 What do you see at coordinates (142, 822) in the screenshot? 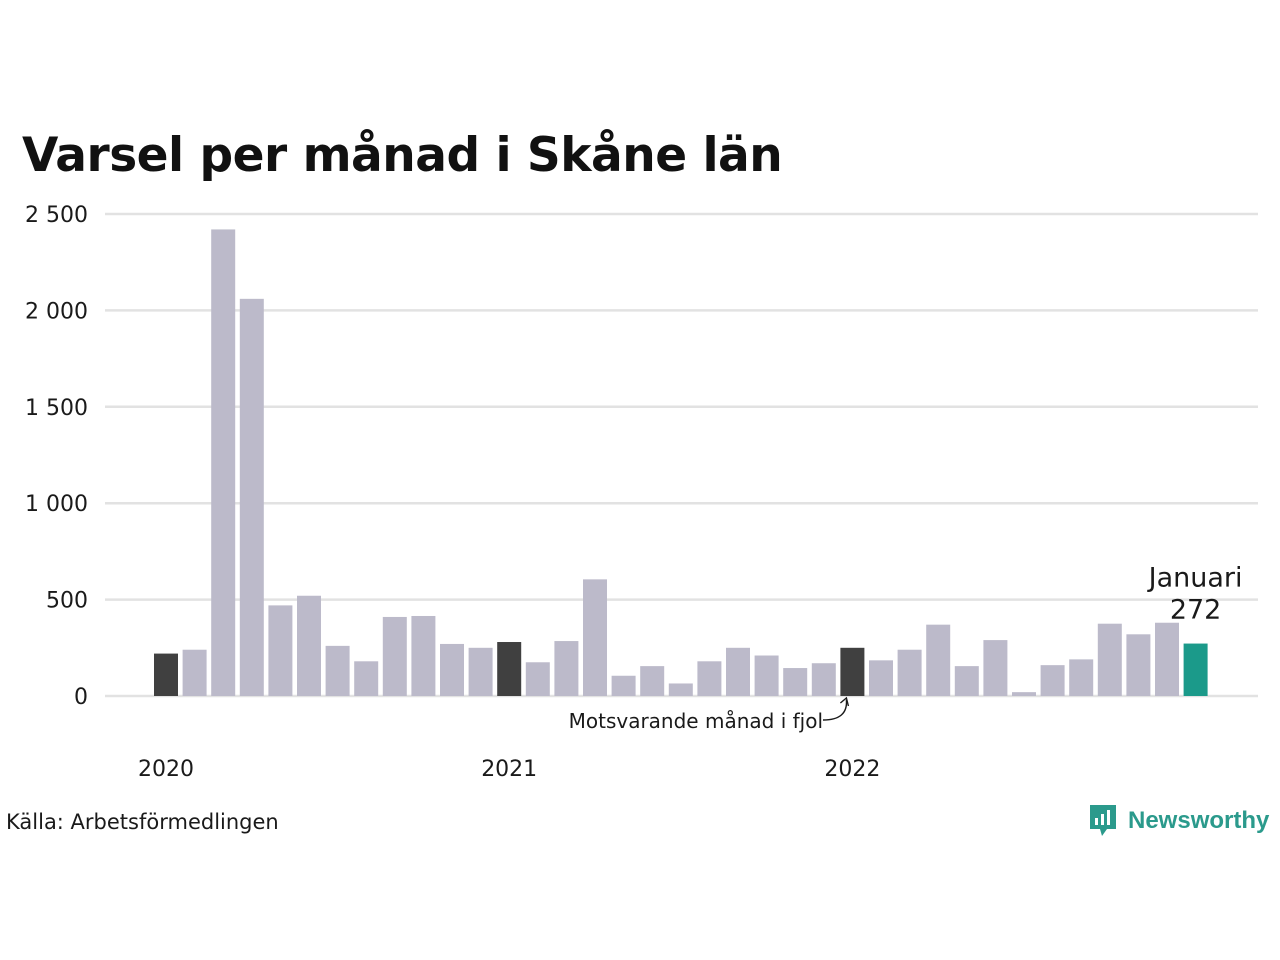
I see `source-note: Källa: Arbetsförmedlingen` at bounding box center [142, 822].